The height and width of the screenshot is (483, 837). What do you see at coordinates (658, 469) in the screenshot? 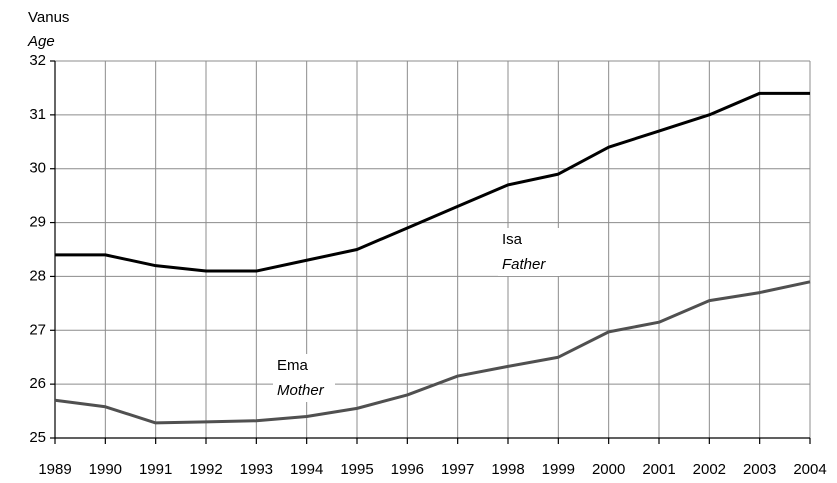
I see `x-tick-label: 2001` at bounding box center [658, 469].